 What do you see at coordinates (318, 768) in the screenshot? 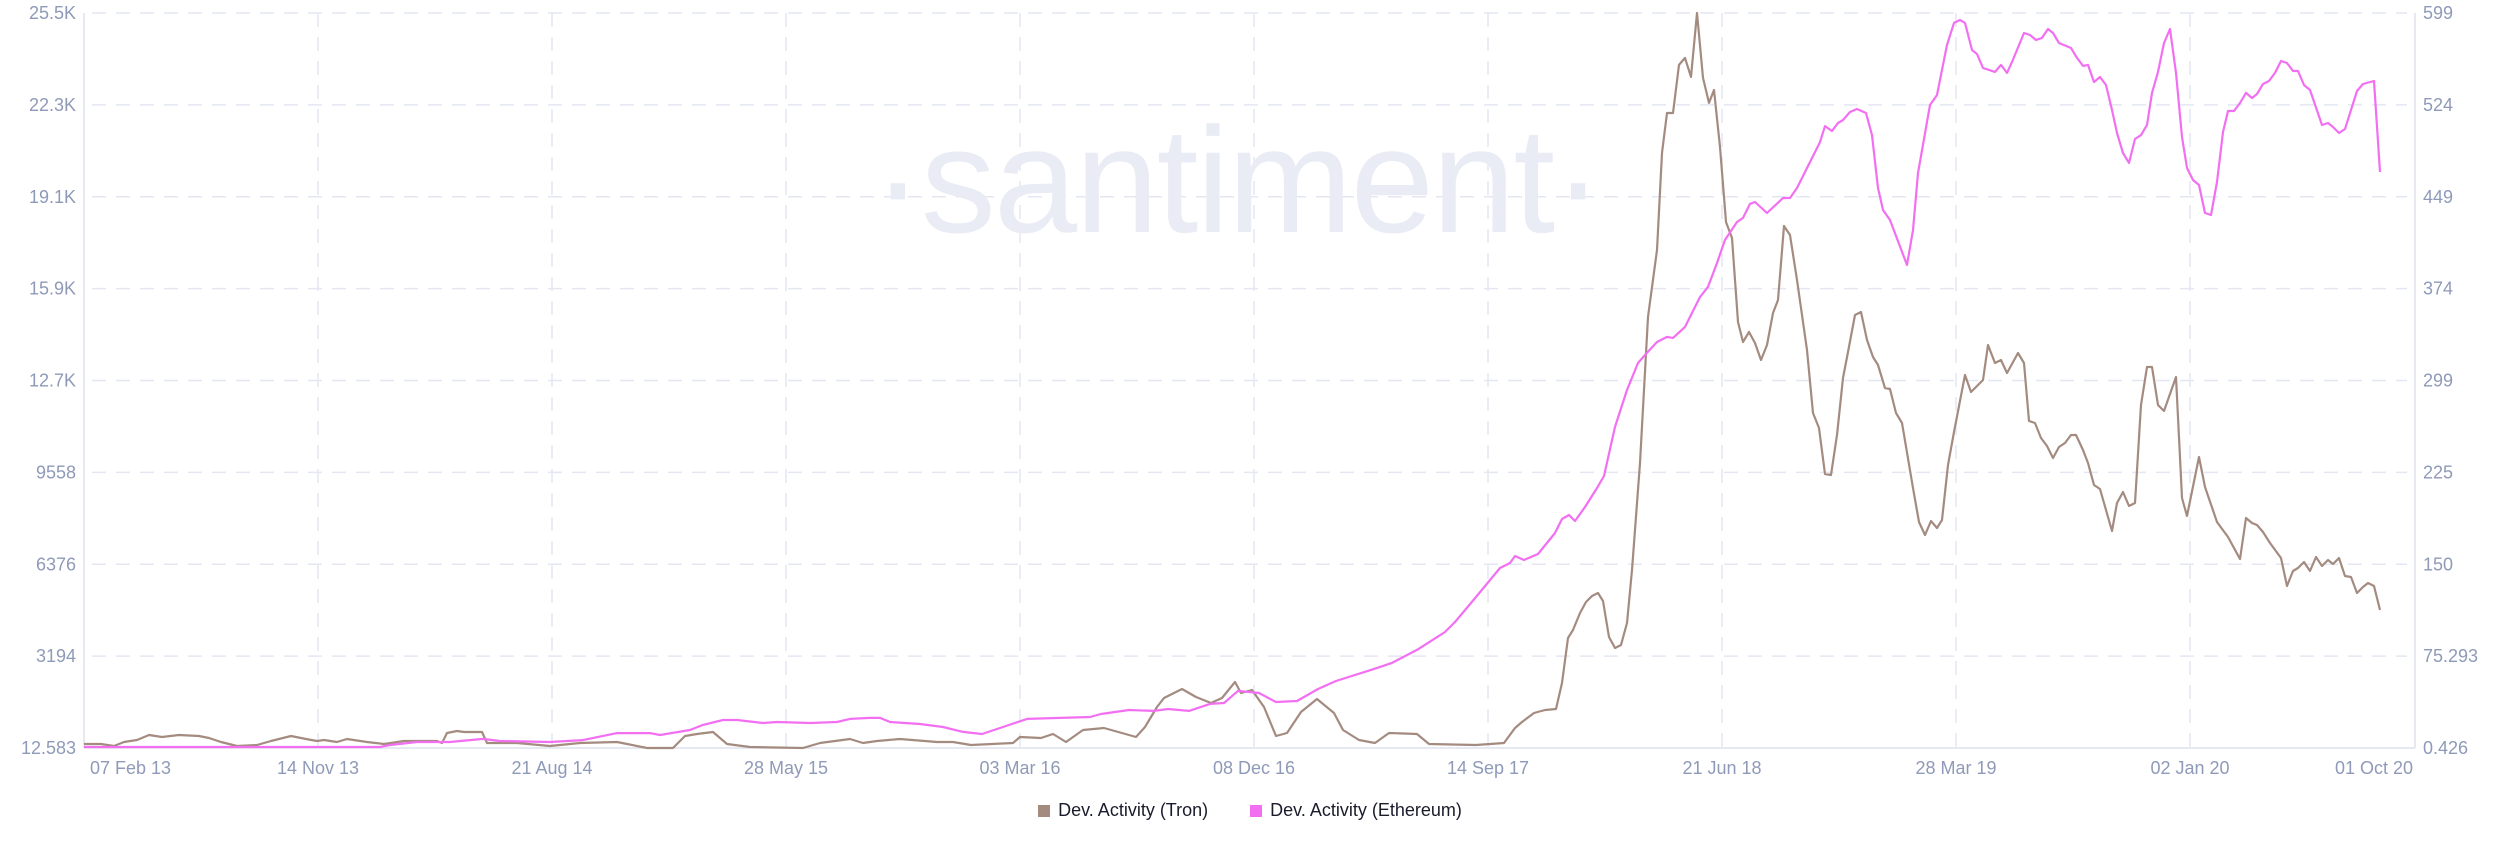
I see `x-tick-label: 14 Nov 13` at bounding box center [318, 768].